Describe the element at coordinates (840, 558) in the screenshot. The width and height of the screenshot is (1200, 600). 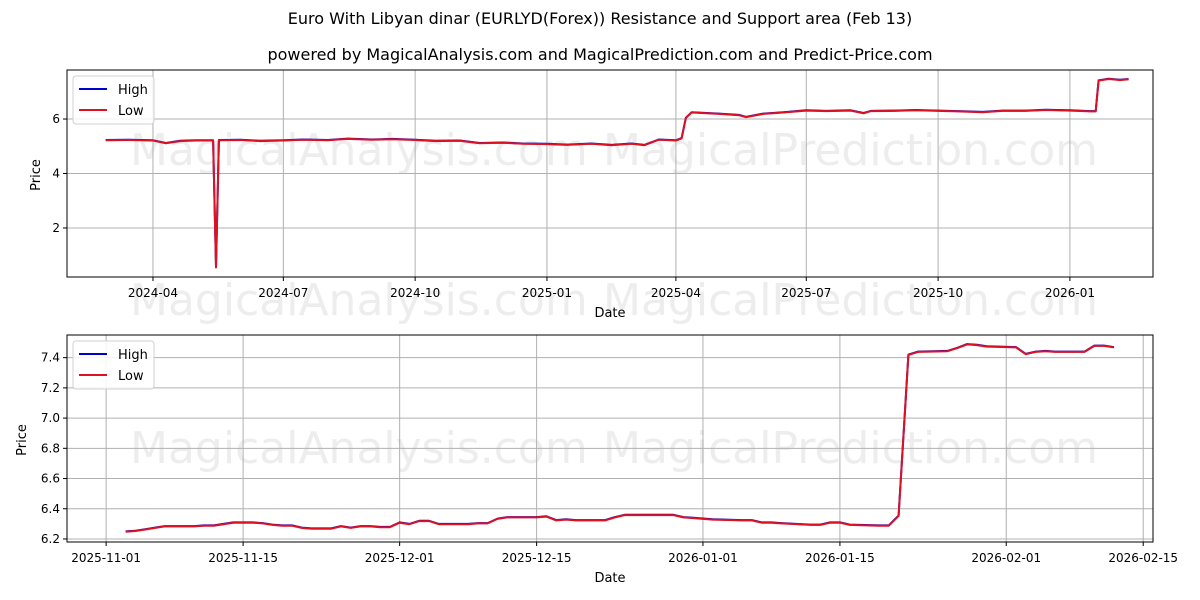
I see `x-tick-label: 2026-01-15` at that location.